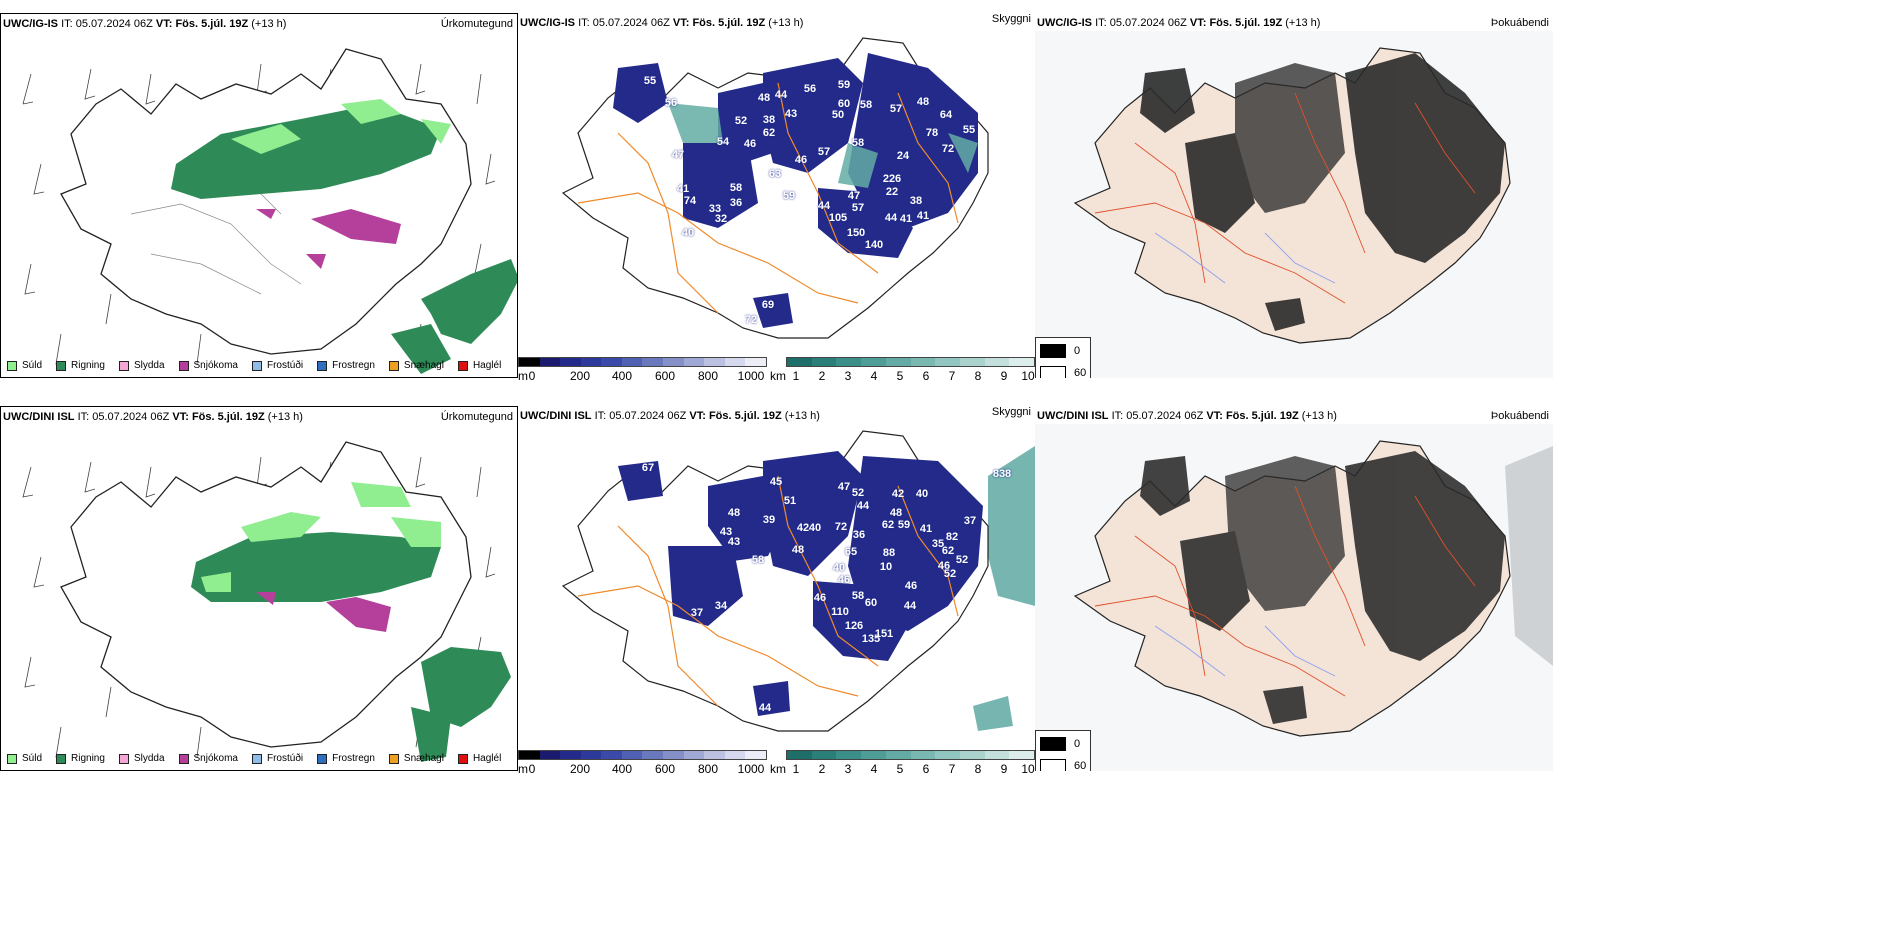  Describe the element at coordinates (838, 115) in the screenshot. I see `cloud-label: 50` at that location.